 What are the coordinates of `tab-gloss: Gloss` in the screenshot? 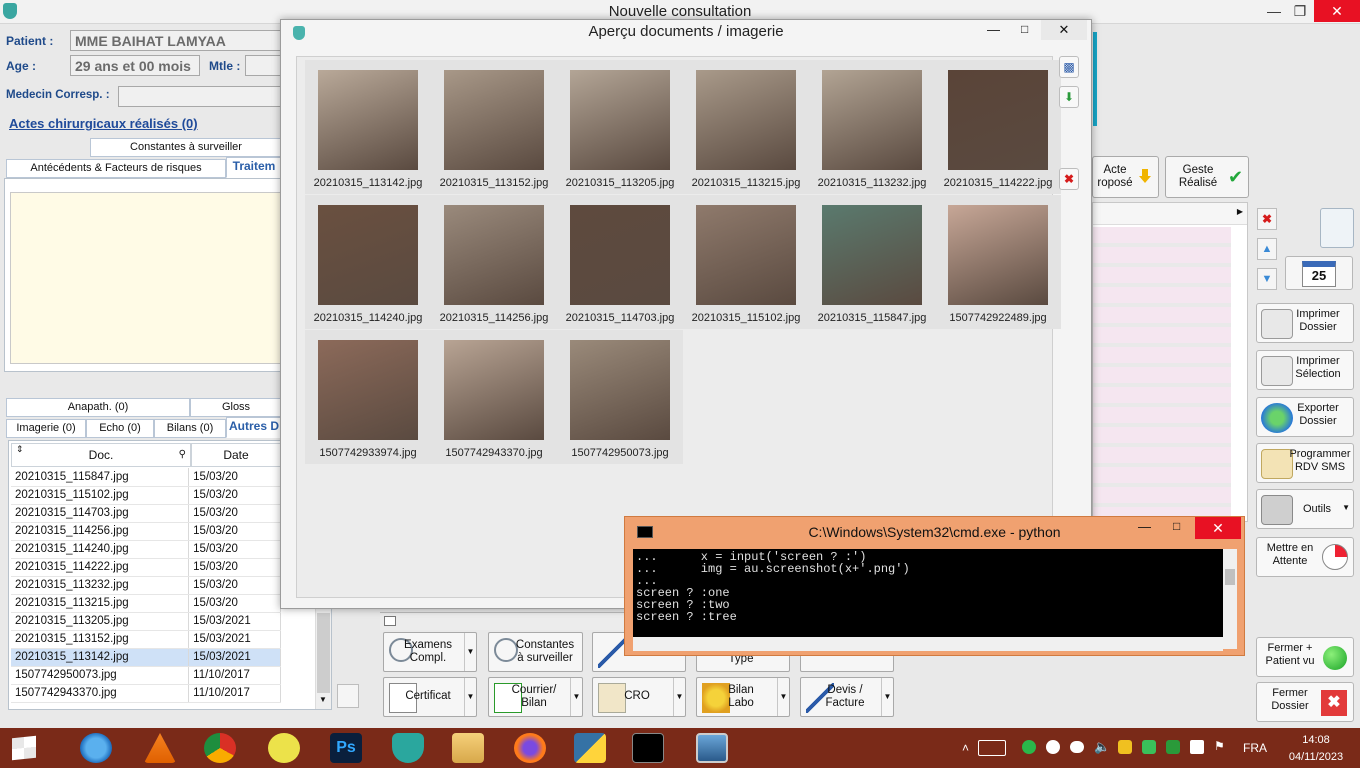 It's located at (236, 407).